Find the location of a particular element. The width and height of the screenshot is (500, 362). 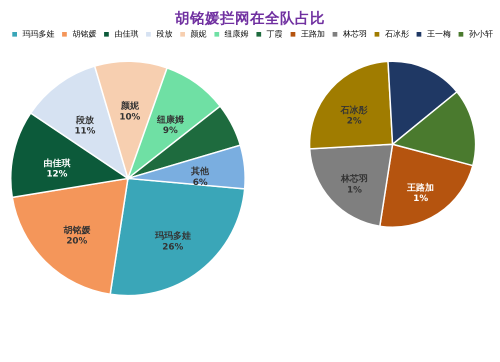

legend-label: 由佳琪 is located at coordinates (126, 33).